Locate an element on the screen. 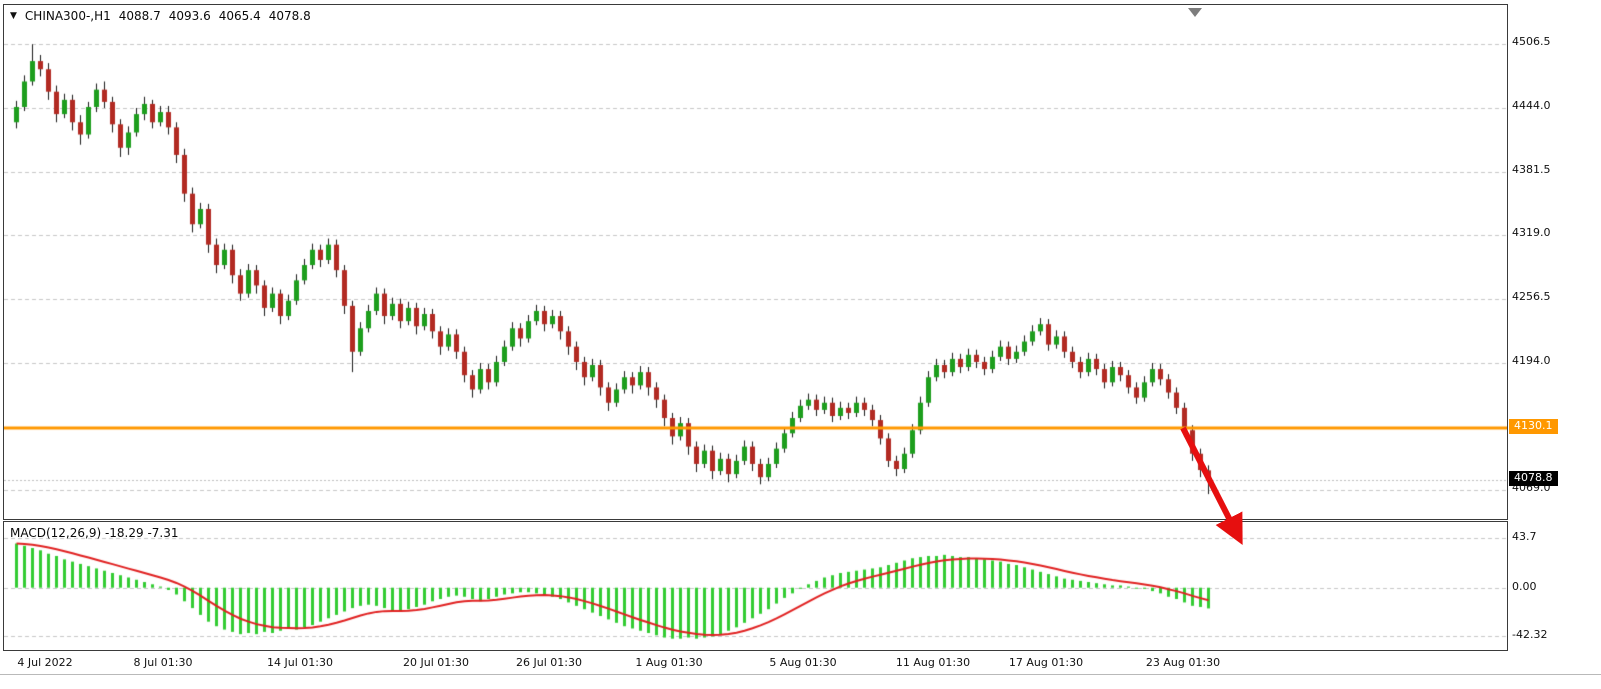  macd-axis-label: 0.00 is located at coordinates (1524, 586).